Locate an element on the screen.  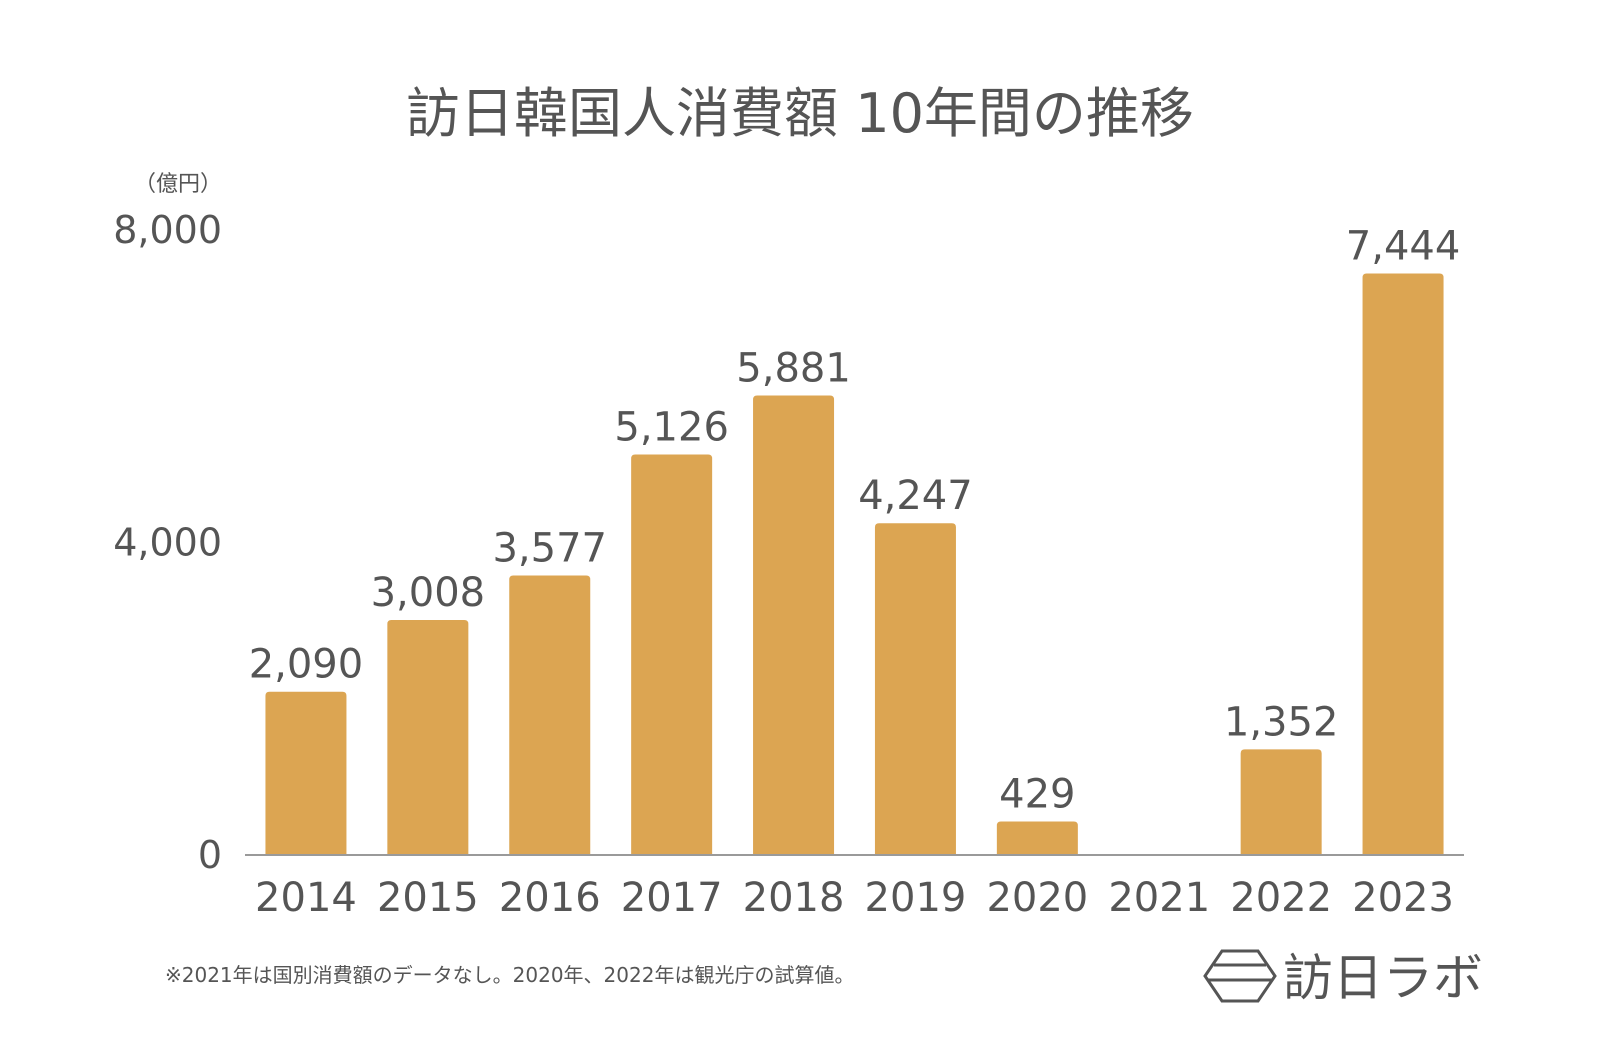
data-label-2018: 5,881 is located at coordinates (793, 369).